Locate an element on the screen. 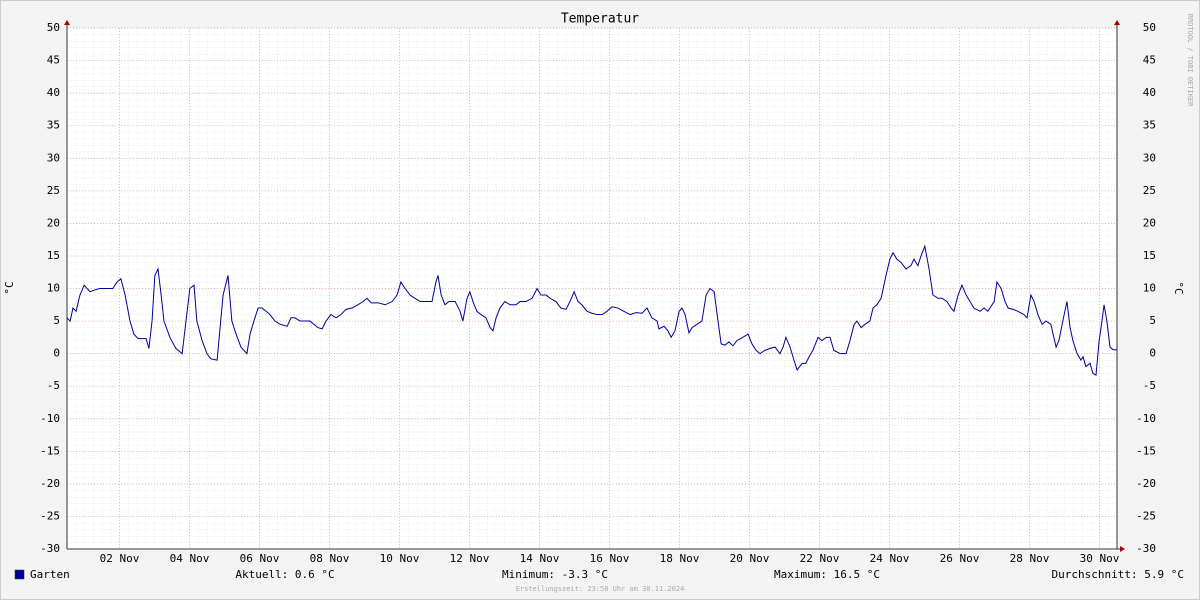 The image size is (1200, 600). x-tick-label: 12 Nov is located at coordinates (470, 558).